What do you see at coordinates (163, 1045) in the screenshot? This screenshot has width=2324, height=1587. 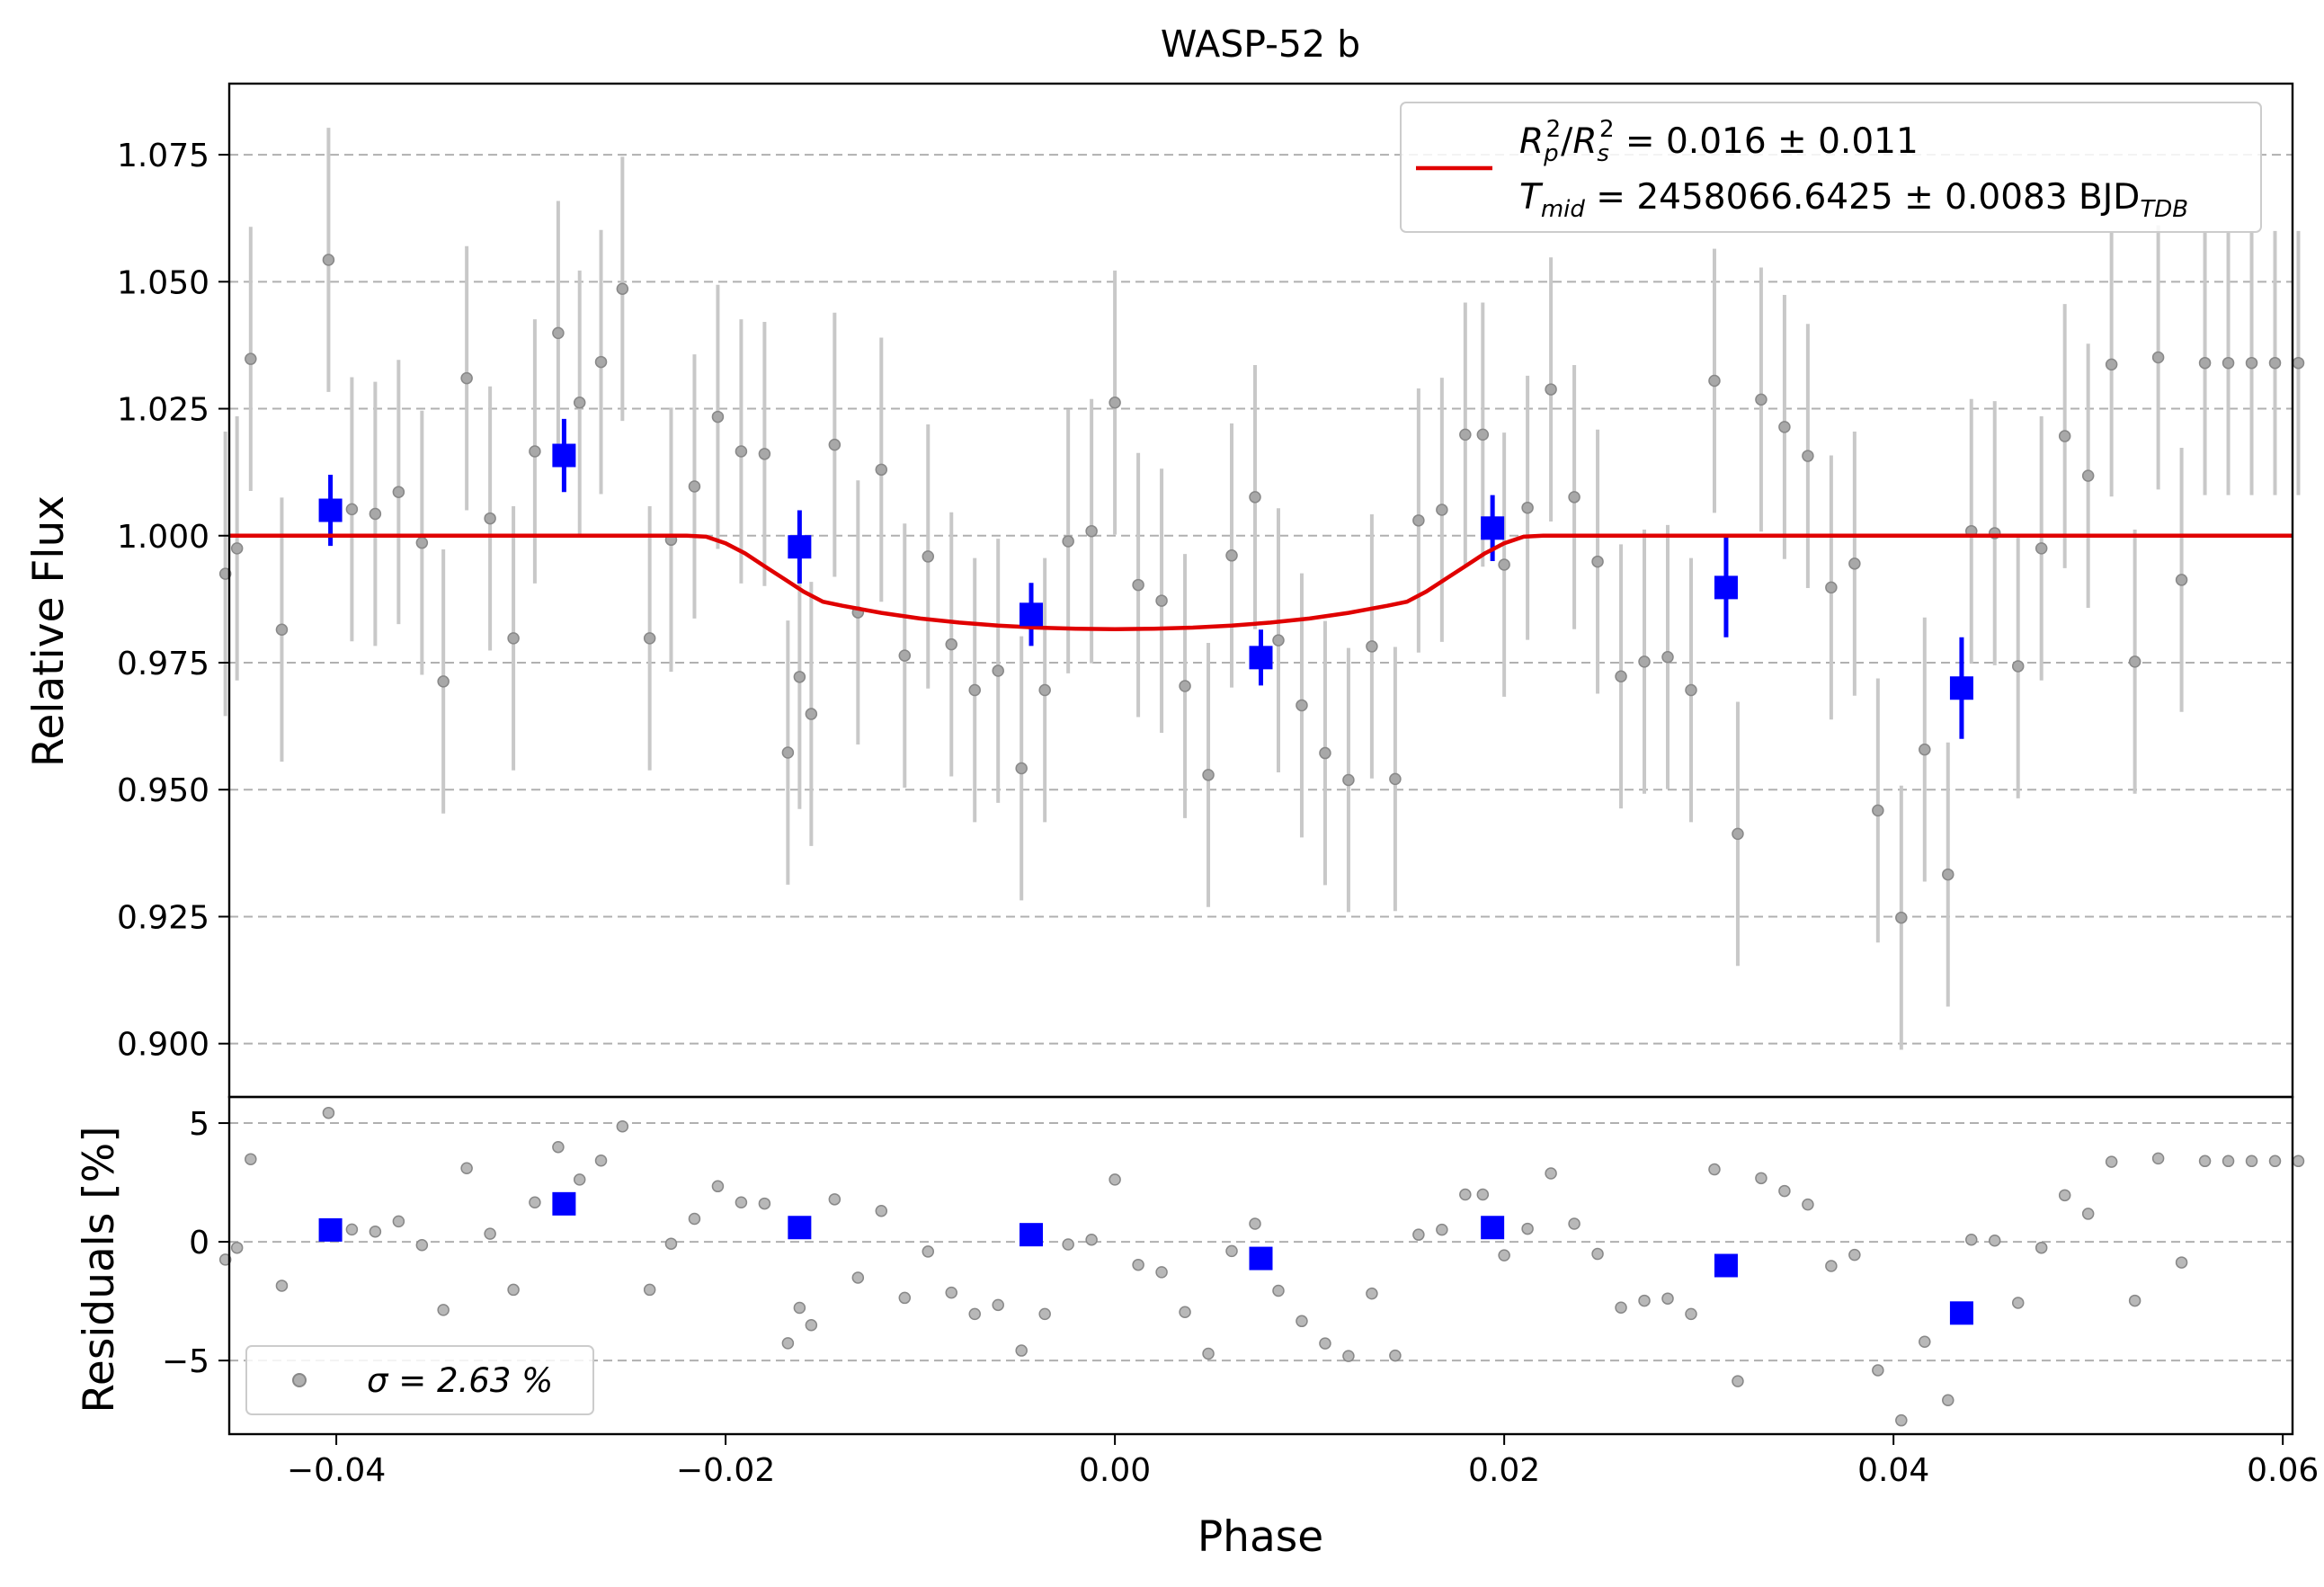 I see `top-y-tick-label: 0.900` at bounding box center [163, 1045].